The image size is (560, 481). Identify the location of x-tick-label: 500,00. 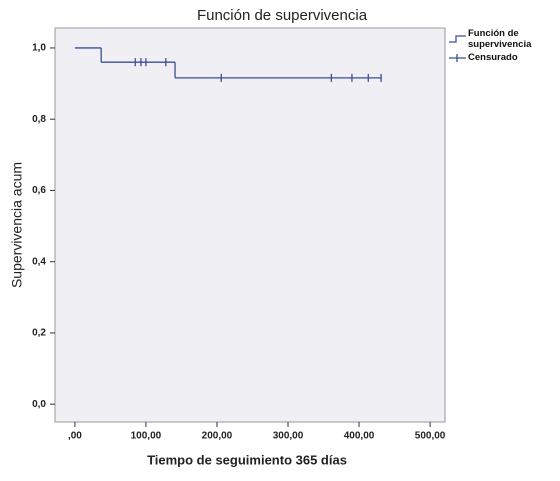
(430, 436).